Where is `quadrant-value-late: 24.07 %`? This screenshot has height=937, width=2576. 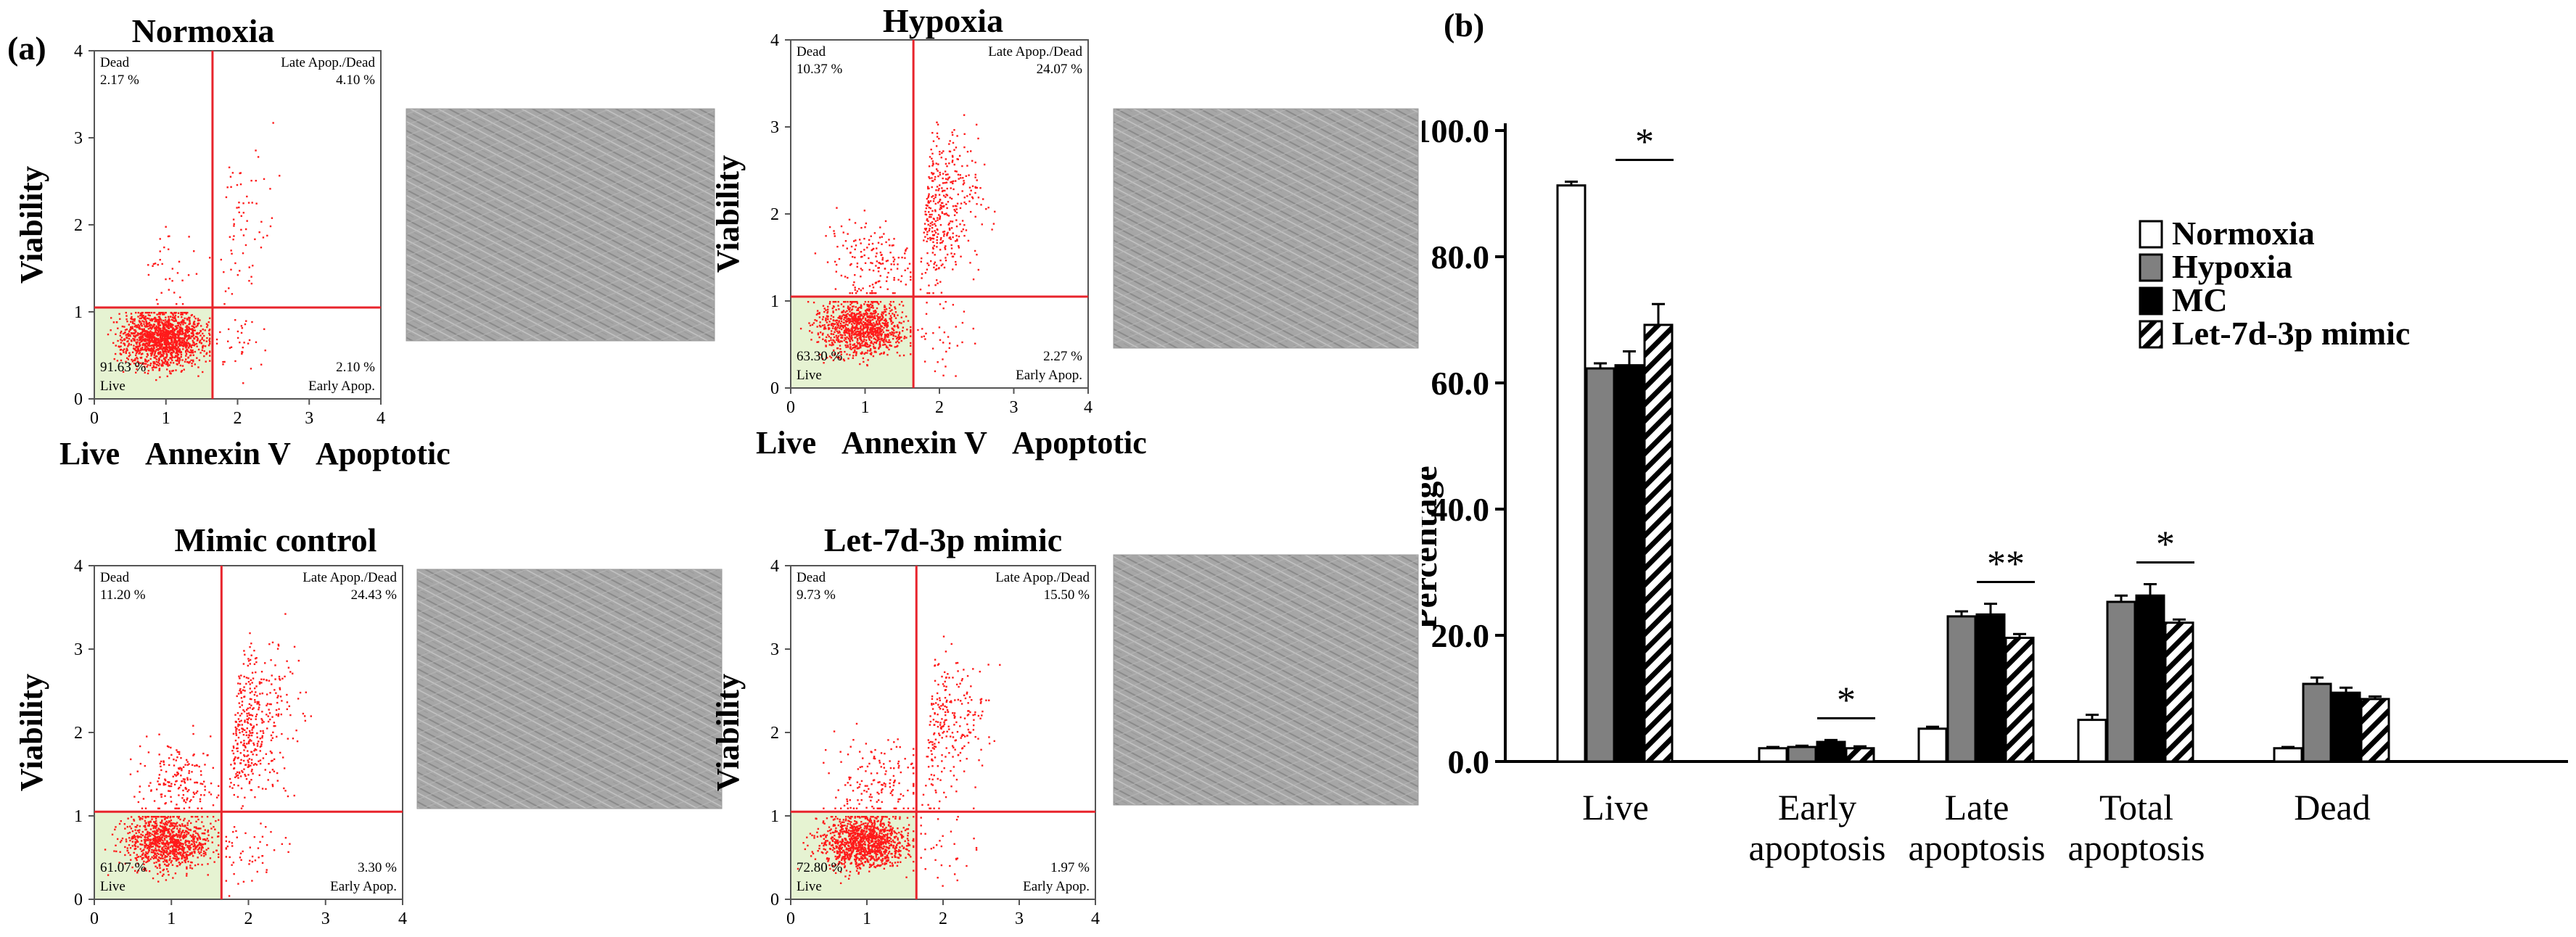 quadrant-value-late: 24.07 % is located at coordinates (1060, 69).